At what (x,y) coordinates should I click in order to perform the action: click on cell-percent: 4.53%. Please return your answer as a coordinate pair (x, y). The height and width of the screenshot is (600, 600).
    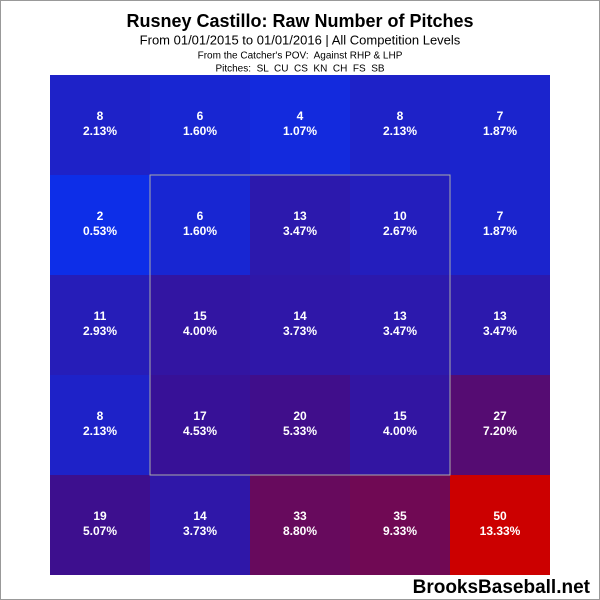
    Looking at the image, I should click on (200, 431).